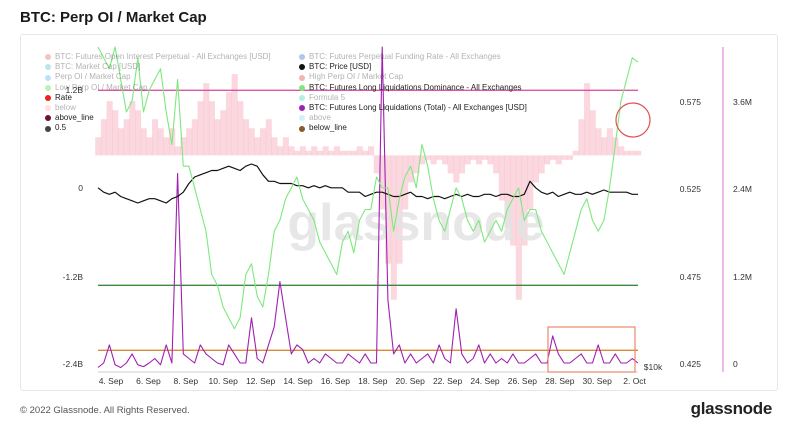 The width and height of the screenshot is (794, 428). Describe the element at coordinates (373, 381) in the screenshot. I see `x-tick-label: 18. Sep` at that location.